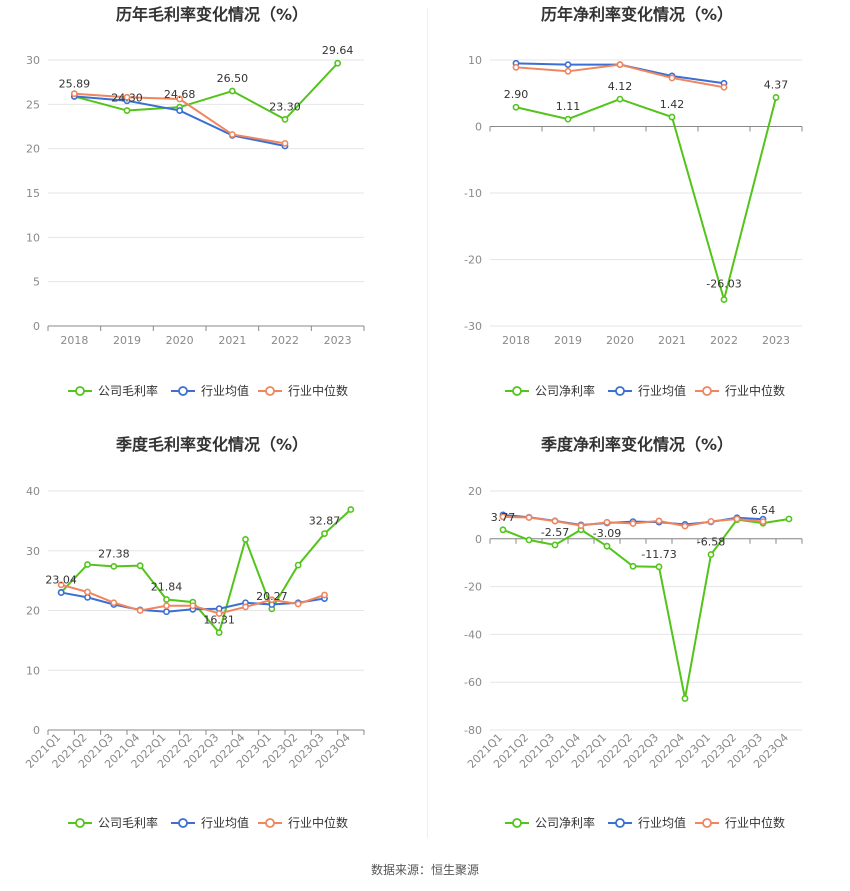  I want to click on panel-divider, so click(427, 423).